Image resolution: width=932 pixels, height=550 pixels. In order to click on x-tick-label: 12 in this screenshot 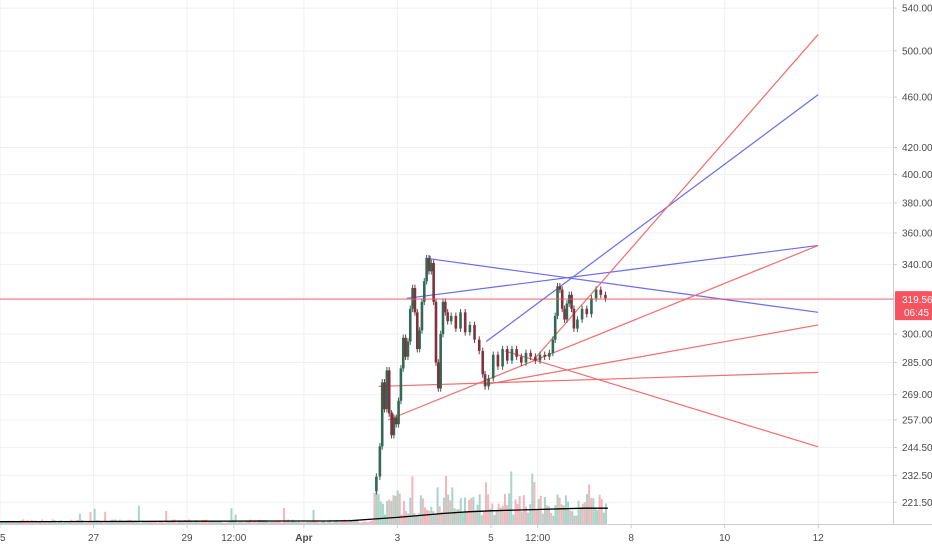, I will do `click(819, 538)`.